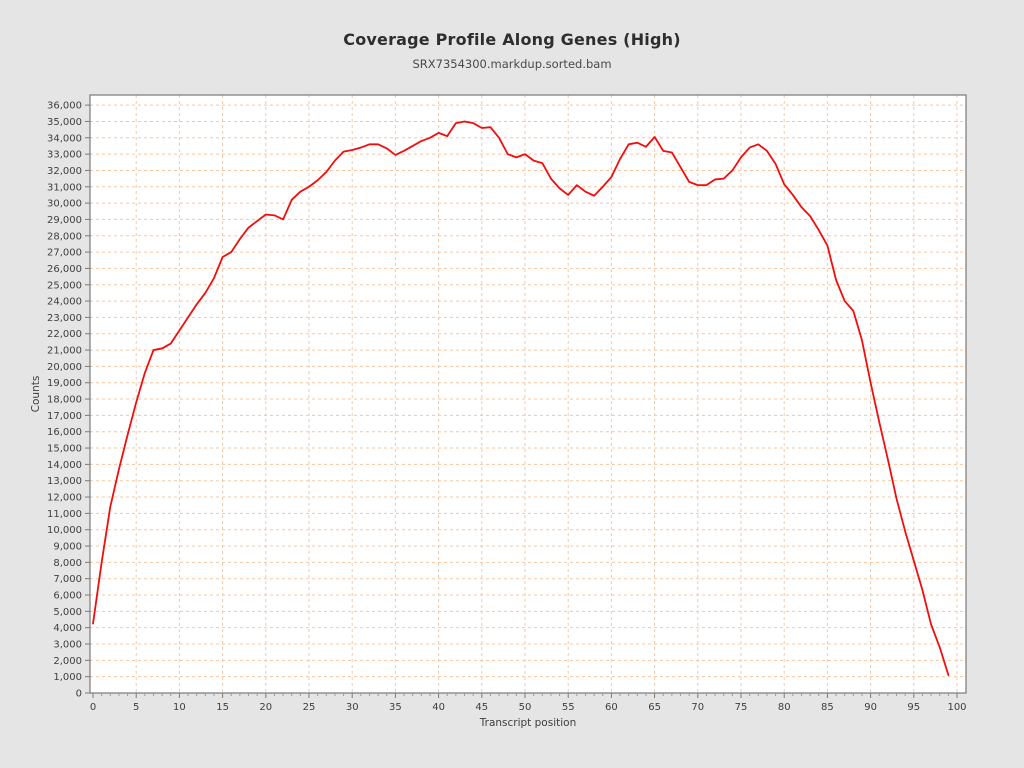 This screenshot has height=768, width=1024. What do you see at coordinates (67, 563) in the screenshot?
I see `y-tick-label: 8,000` at bounding box center [67, 563].